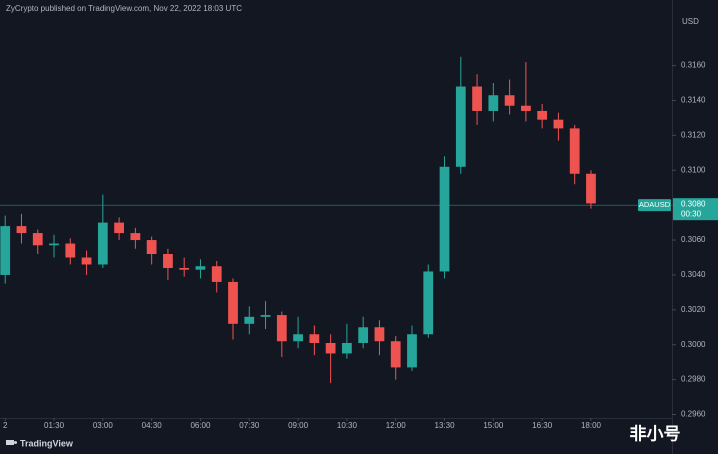 This screenshot has width=718, height=454. Describe the element at coordinates (249, 425) in the screenshot. I see `x-tick-label: 07:30` at that location.